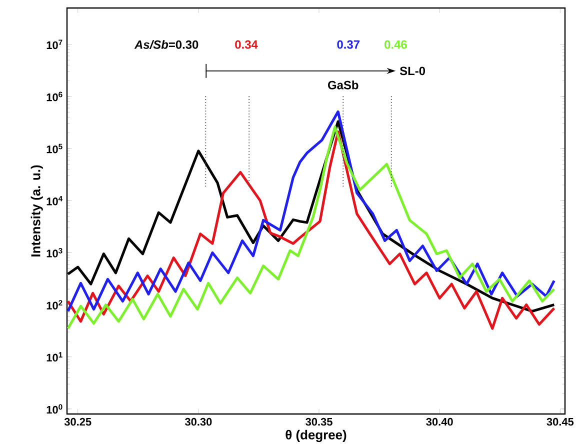 This screenshot has height=445, width=579. Describe the element at coordinates (246, 44) in the screenshot. I see `text: 0.34` at that location.